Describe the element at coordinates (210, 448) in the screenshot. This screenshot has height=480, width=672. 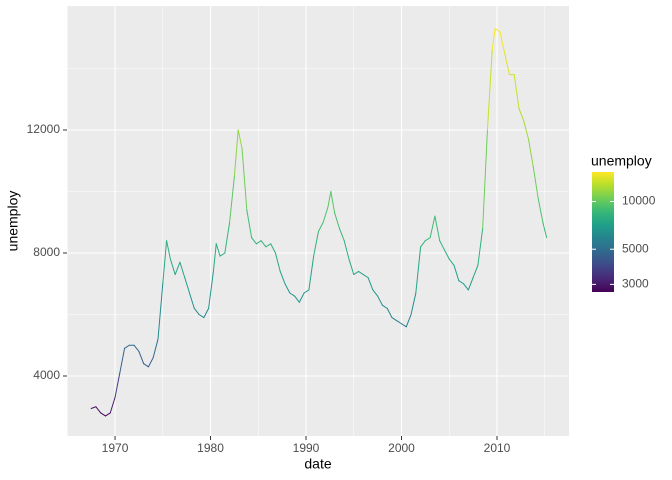
I see `x-tick-label: 1980` at that location.